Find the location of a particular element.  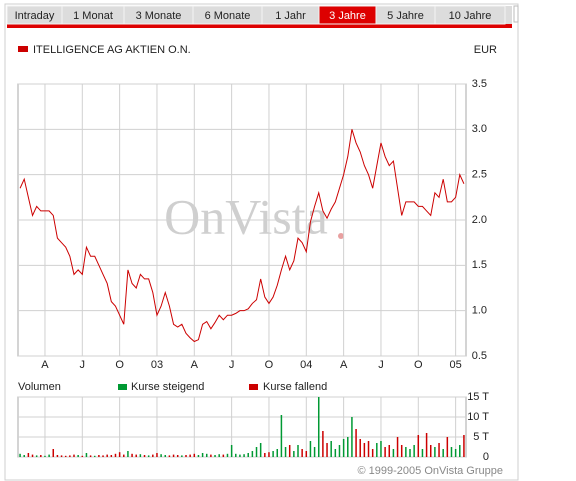

tab is located at coordinates (470, 15).